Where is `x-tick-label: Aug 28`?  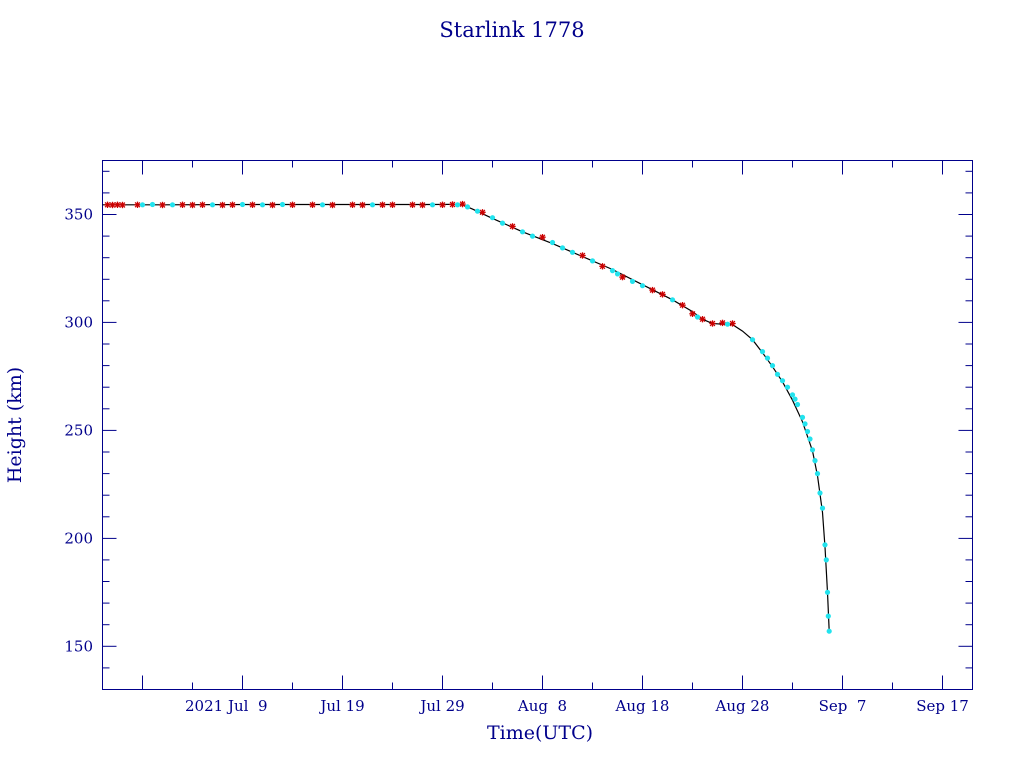 x-tick-label: Aug 28 is located at coordinates (742, 706).